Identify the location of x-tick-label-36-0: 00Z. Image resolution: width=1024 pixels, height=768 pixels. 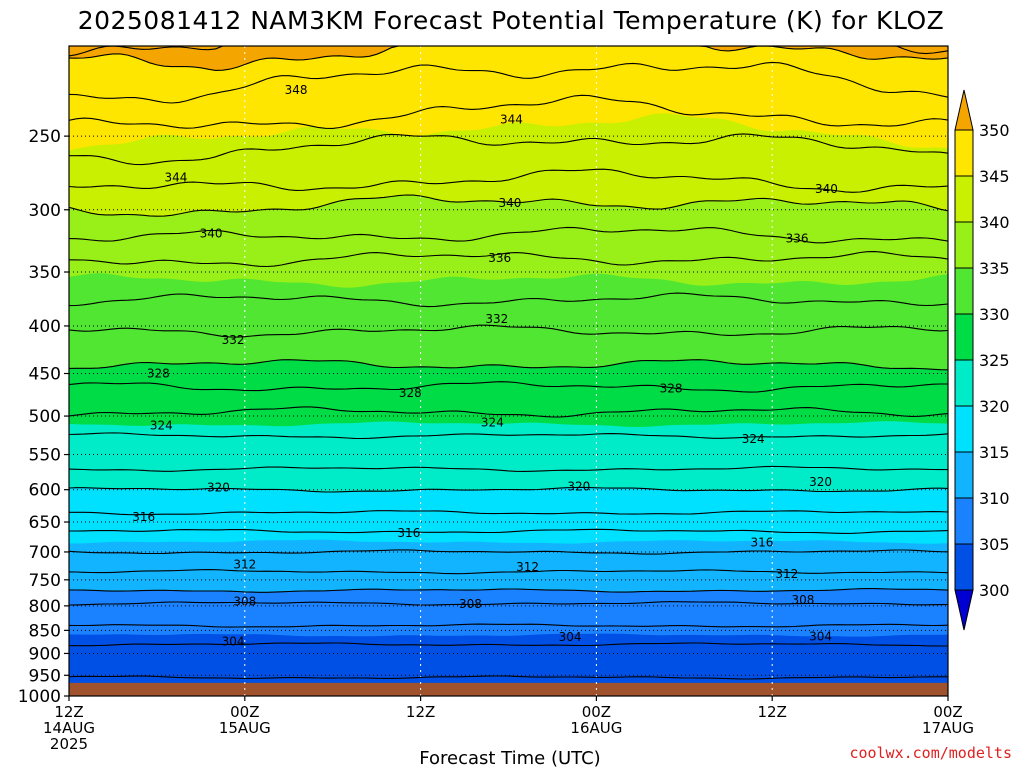
(596, 712).